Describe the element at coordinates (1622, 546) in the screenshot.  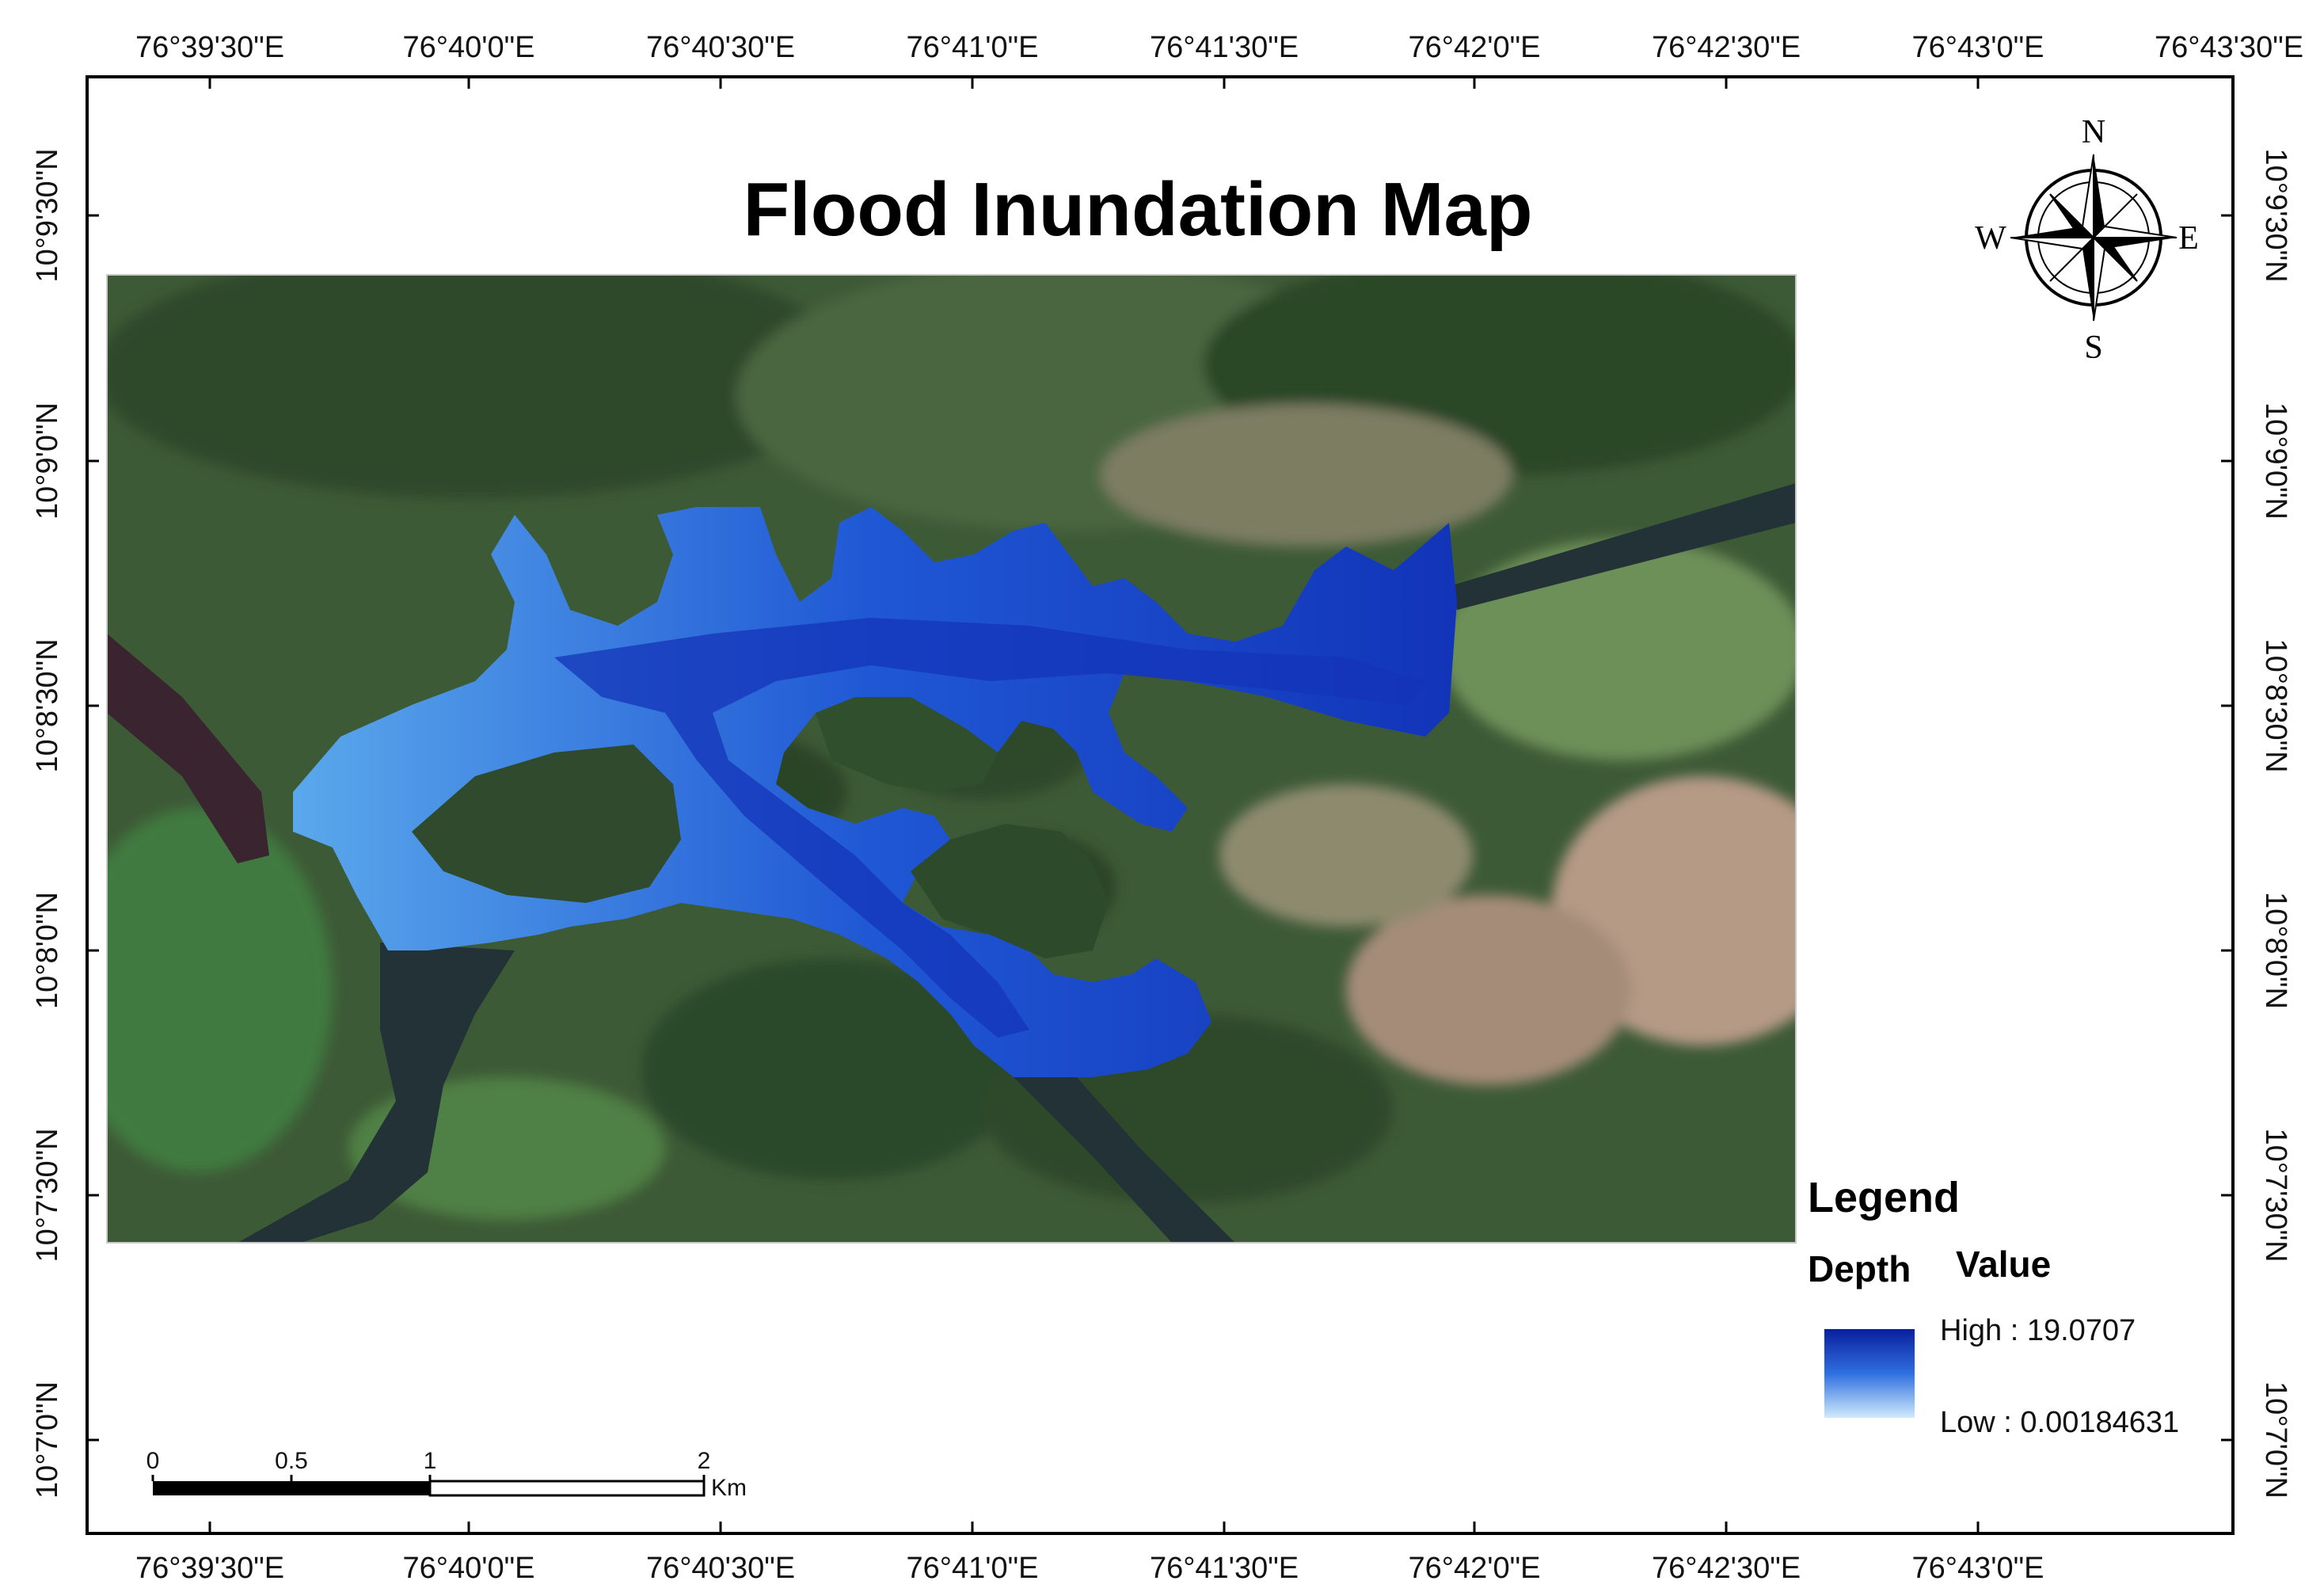
I see `river-east` at that location.